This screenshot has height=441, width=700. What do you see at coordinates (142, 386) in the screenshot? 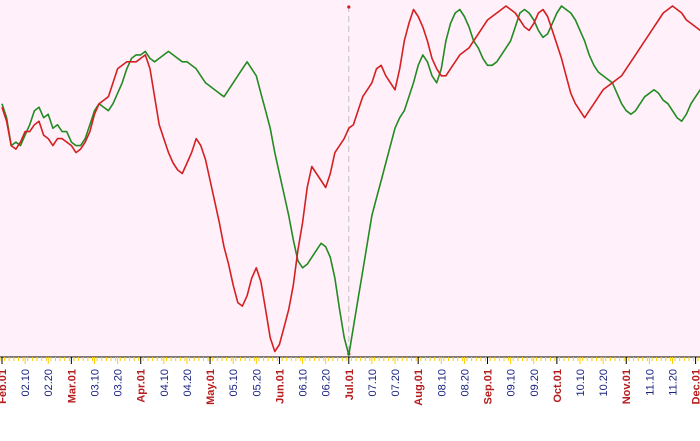
I see `x-tick-label: Apr.01` at bounding box center [142, 386].